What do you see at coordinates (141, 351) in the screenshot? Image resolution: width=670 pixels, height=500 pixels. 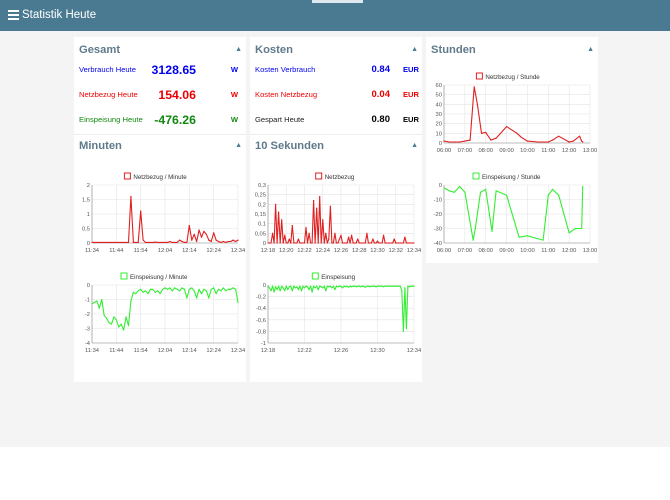 I see `x-tick-label: 11:54` at bounding box center [141, 351].